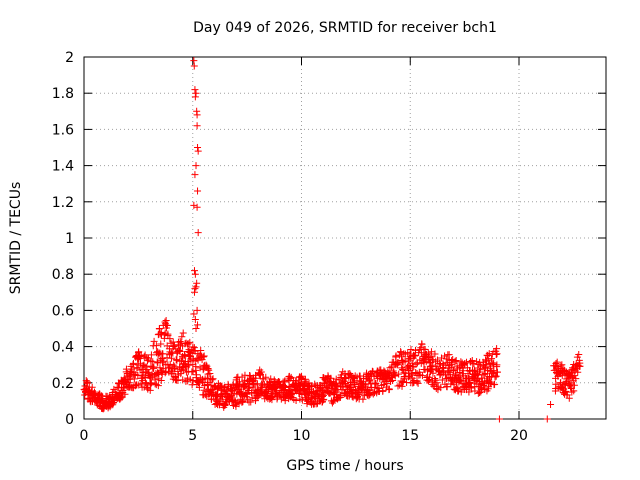  I want to click on y-tick-label: 0, so click(69, 420).